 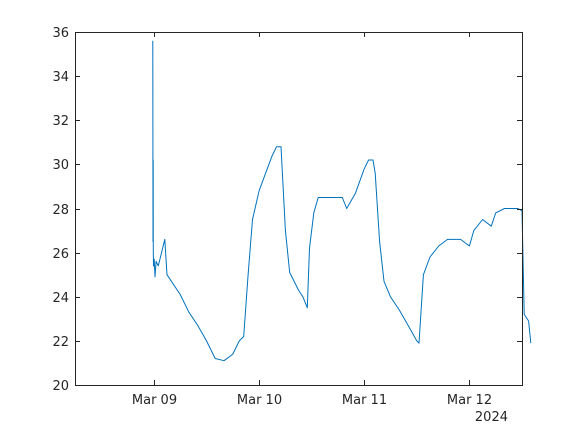 What do you see at coordinates (491, 417) in the screenshot?
I see `x-secondary-label: 2024` at bounding box center [491, 417].